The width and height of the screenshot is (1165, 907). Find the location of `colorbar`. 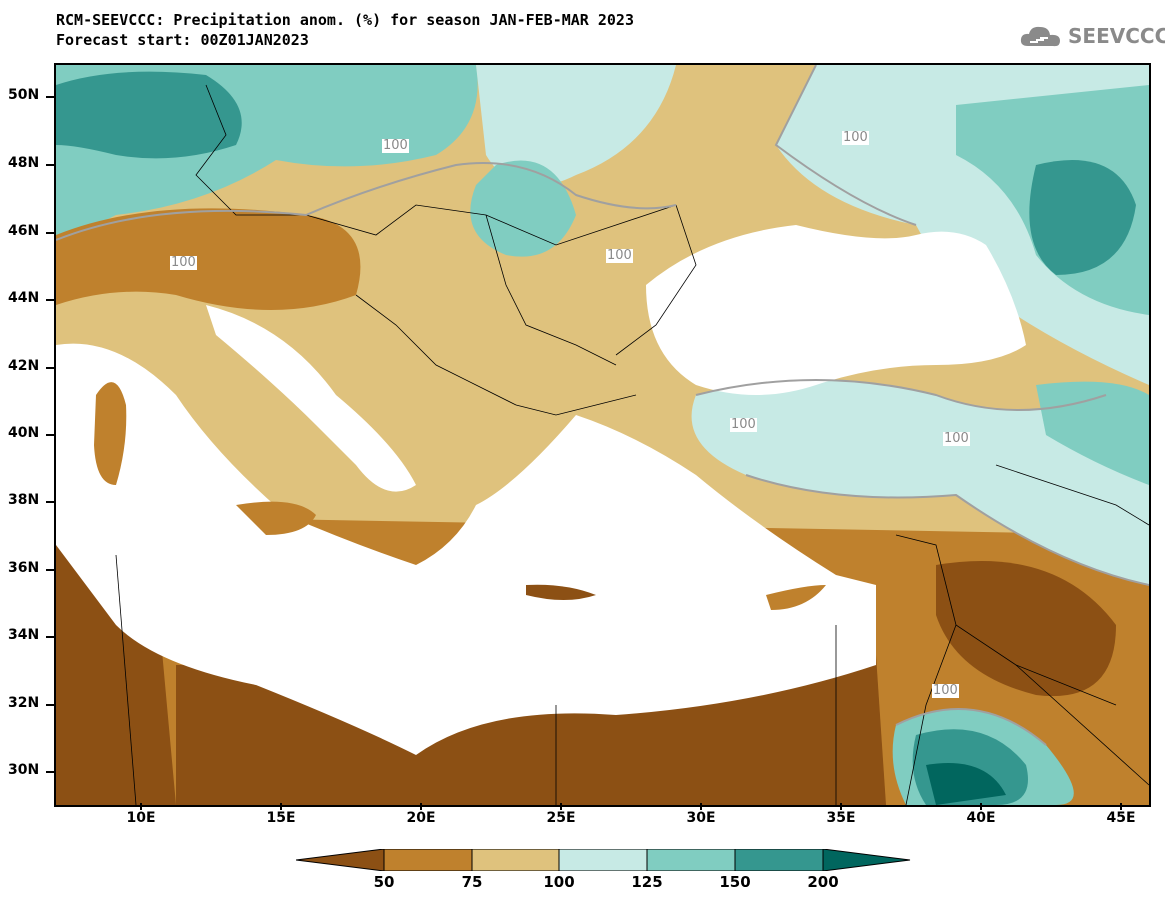

colorbar is located at coordinates (603, 860).